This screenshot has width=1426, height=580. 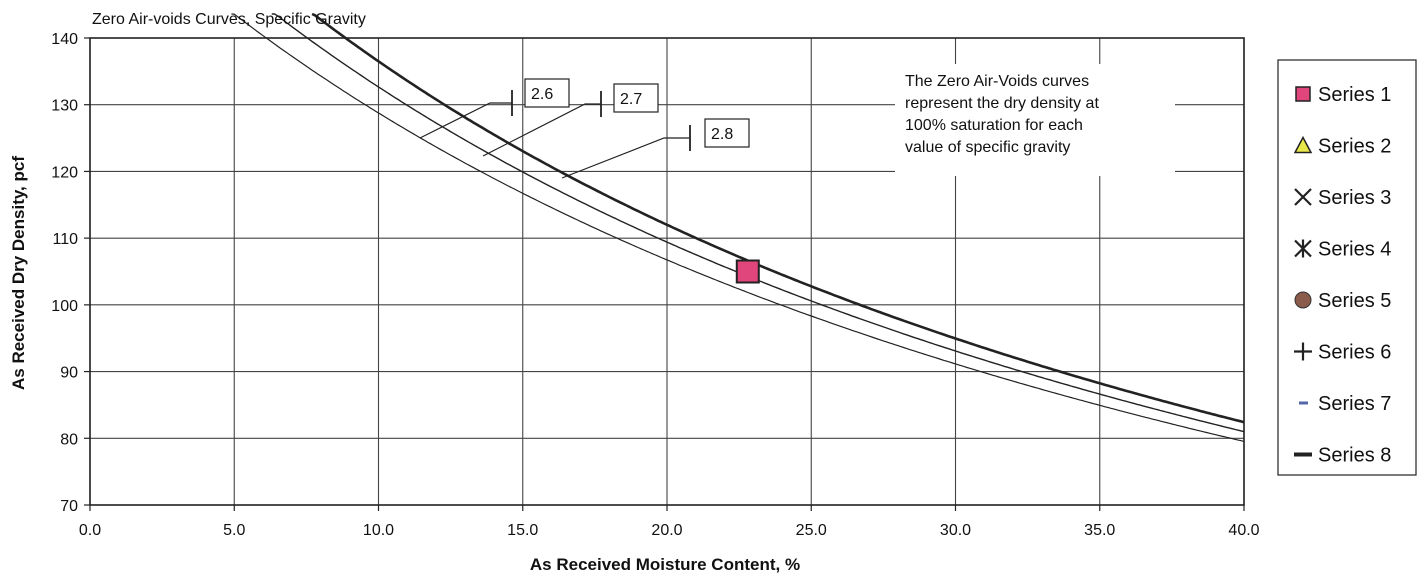 What do you see at coordinates (1099, 530) in the screenshot?
I see `x-tick-label: 35.0` at bounding box center [1099, 530].